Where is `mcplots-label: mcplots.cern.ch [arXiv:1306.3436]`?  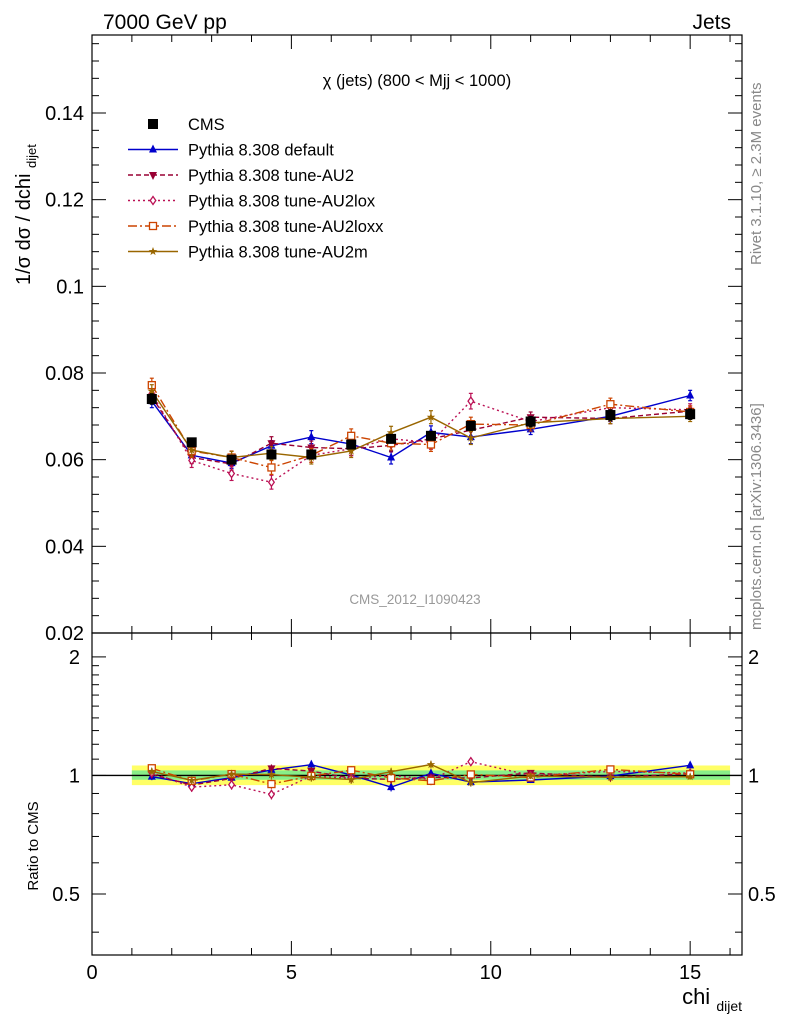 mcplots-label: mcplots.cern.ch [arXiv:1306.3436] is located at coordinates (756, 516).